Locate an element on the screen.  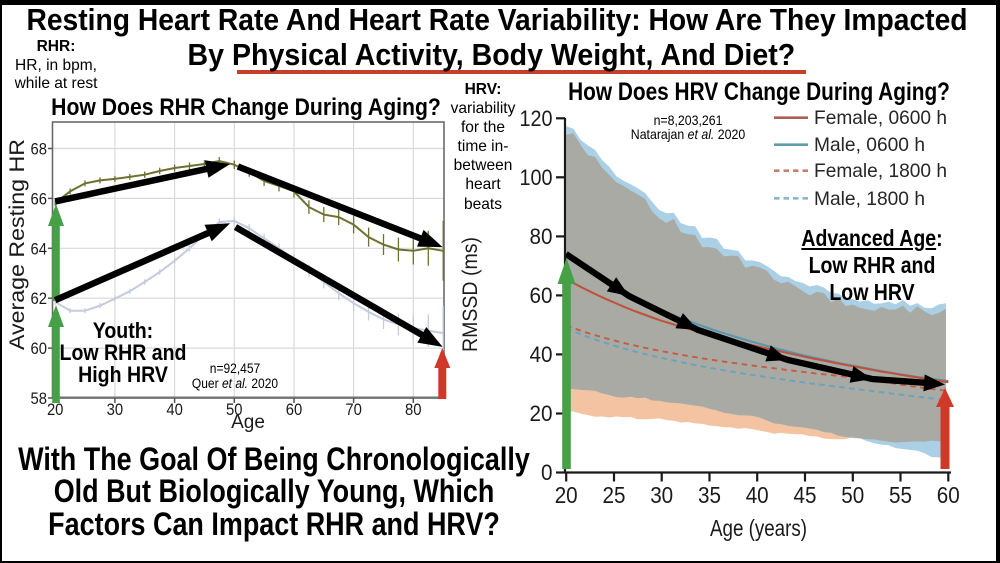
svg-text: 25 is located at coordinates (614, 495).